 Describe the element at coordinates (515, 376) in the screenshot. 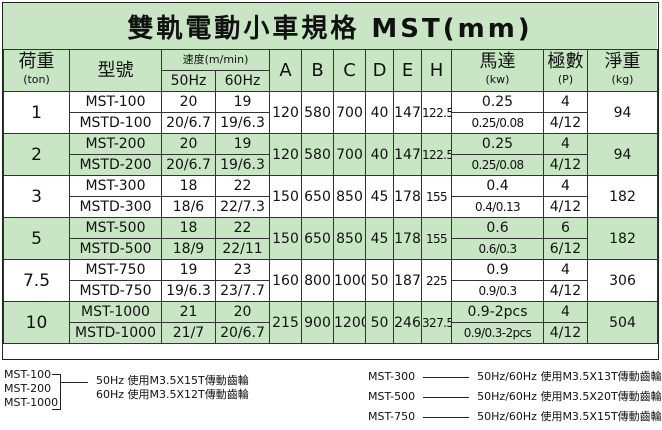

I see `note-right-1: MST-300 50Hz/60Hz 使用M3.5X13T傳動齒輪` at that location.